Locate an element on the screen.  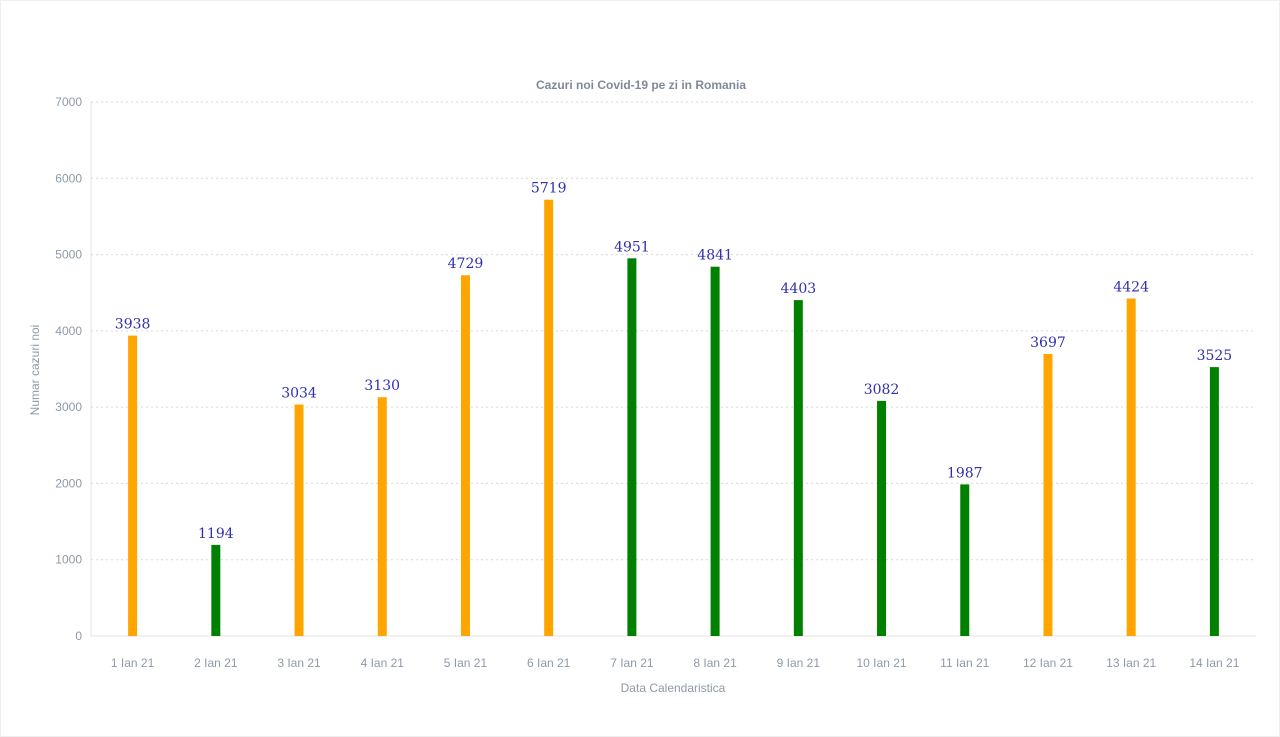
data-label: 3938 is located at coordinates (133, 325).